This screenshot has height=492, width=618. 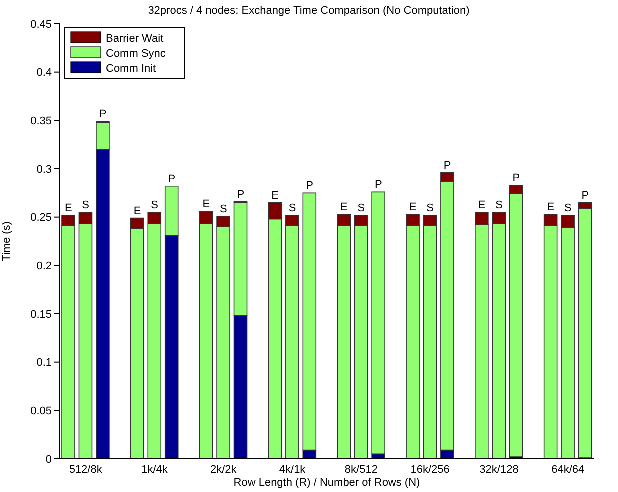 I want to click on text: 512/8k, so click(x=86, y=470).